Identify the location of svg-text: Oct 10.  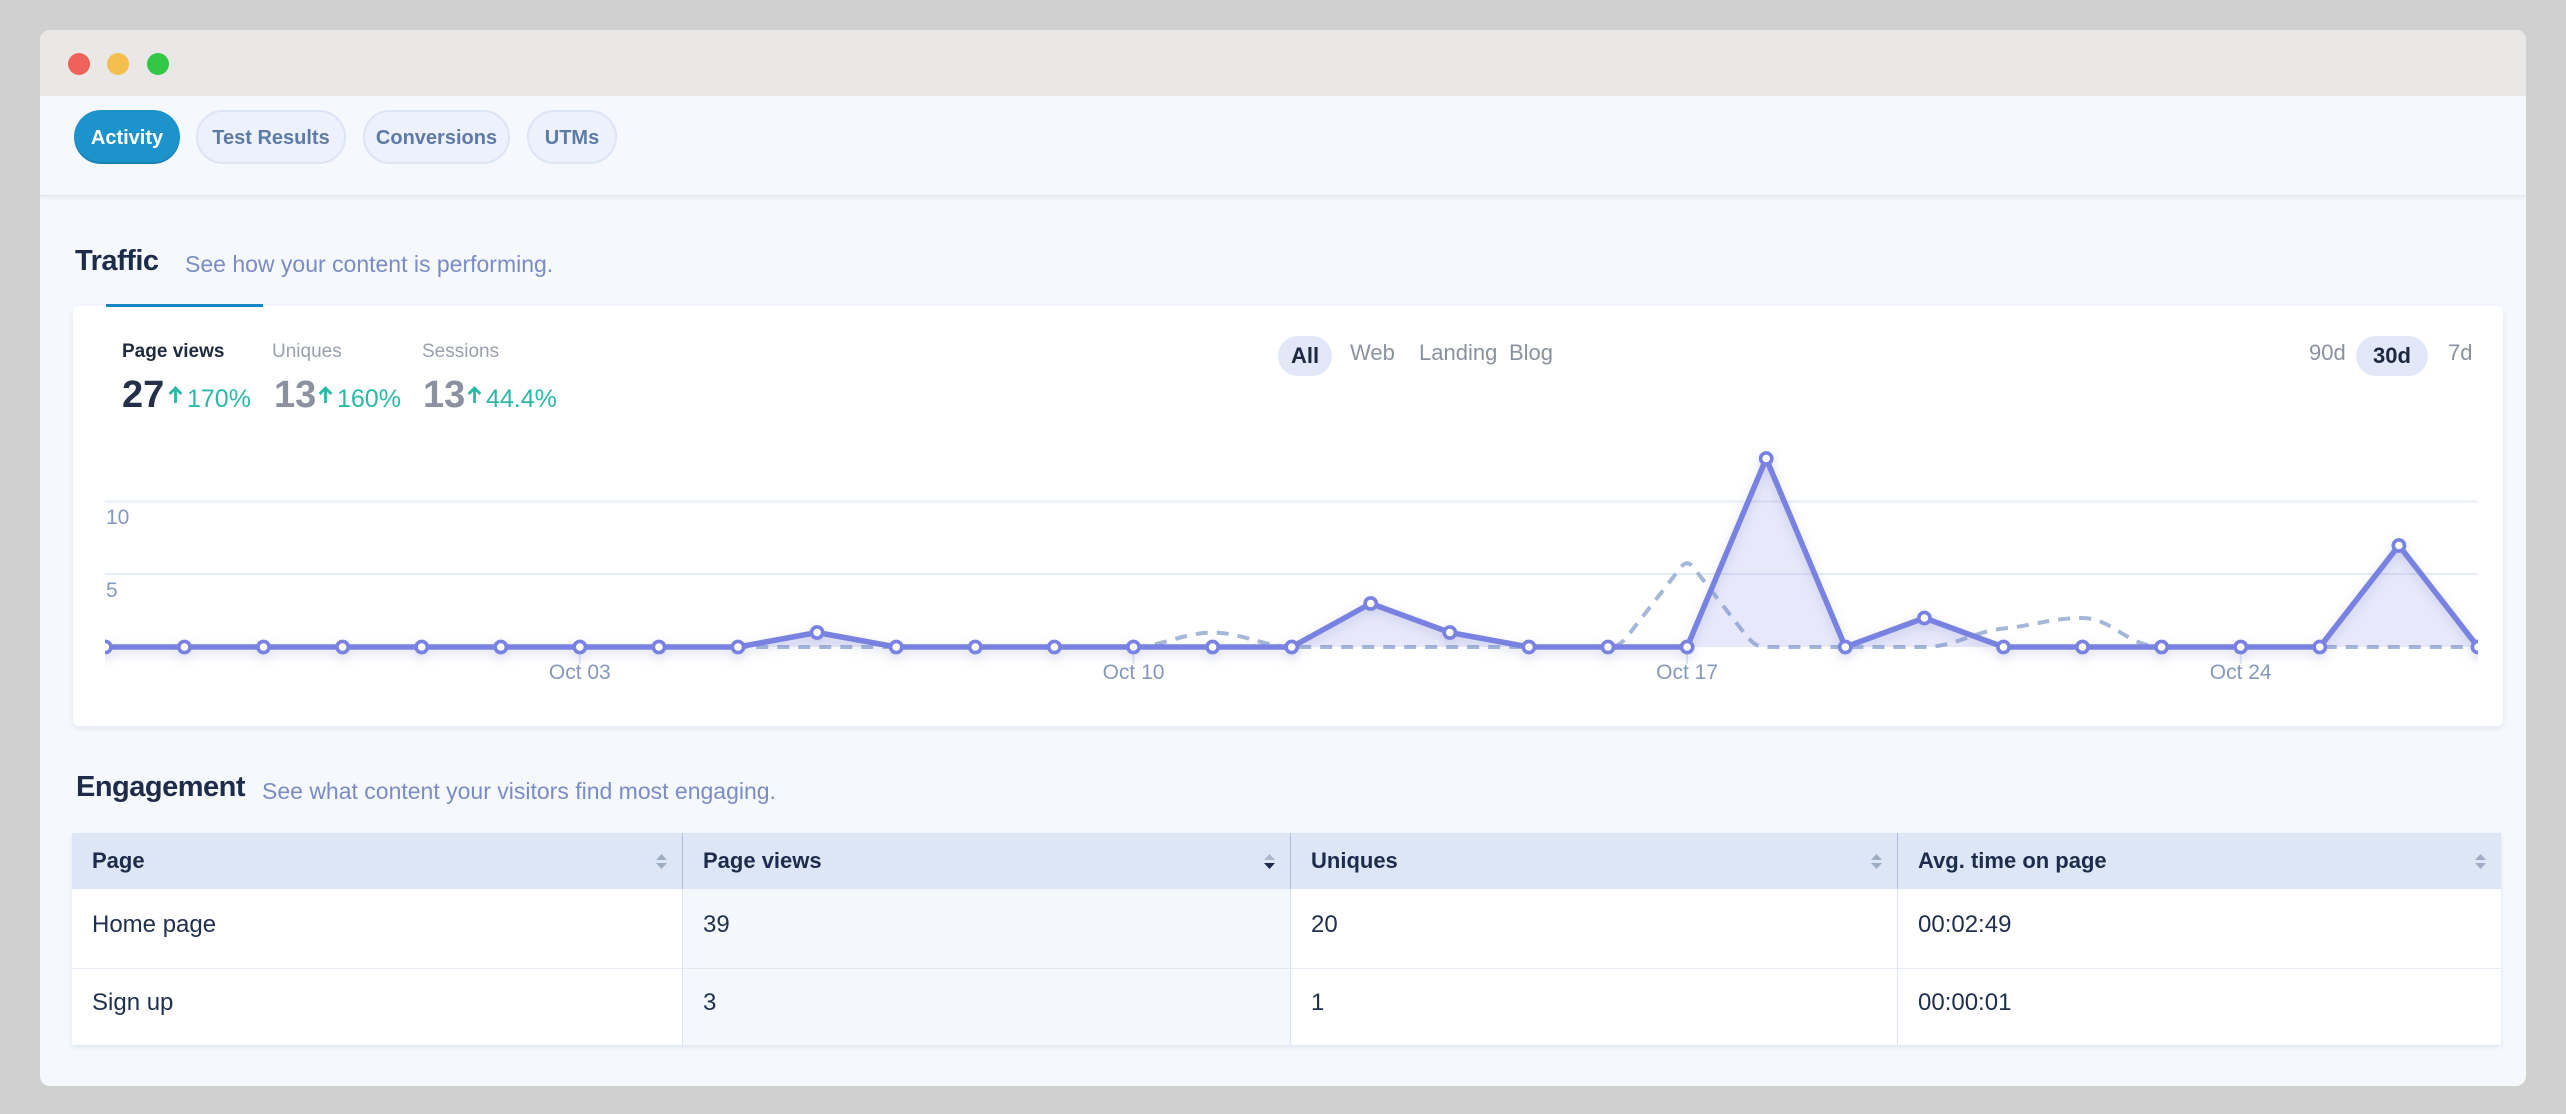
(1134, 672).